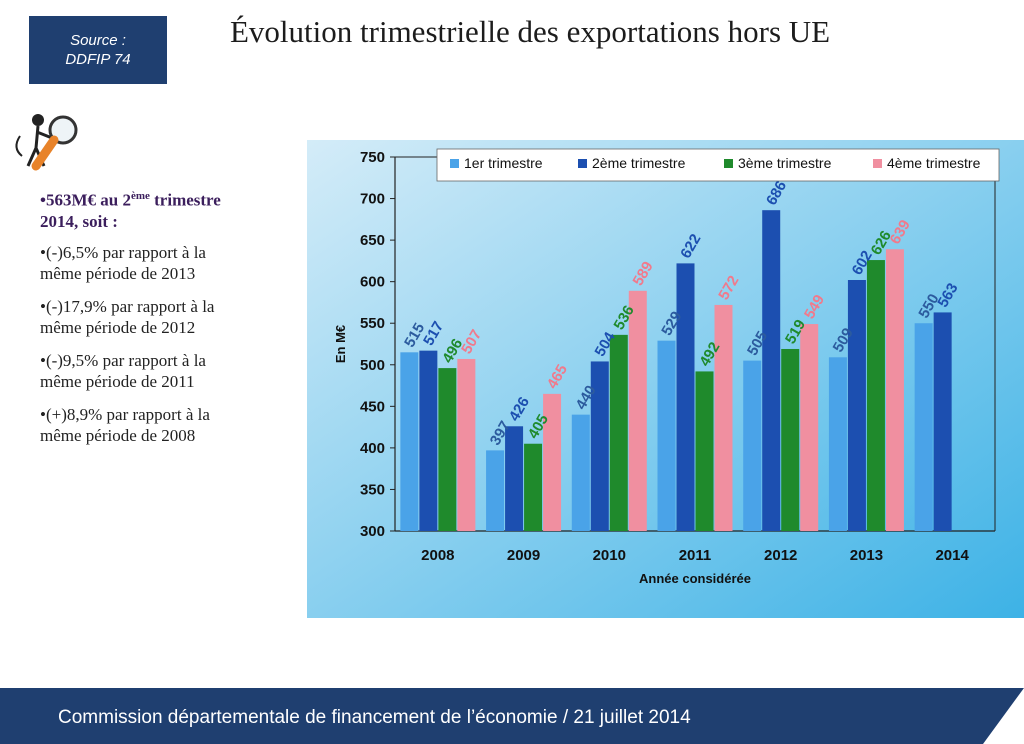 This screenshot has height=744, width=1024. What do you see at coordinates (372, 489) in the screenshot?
I see `y-tick-label: 350` at bounding box center [372, 489].